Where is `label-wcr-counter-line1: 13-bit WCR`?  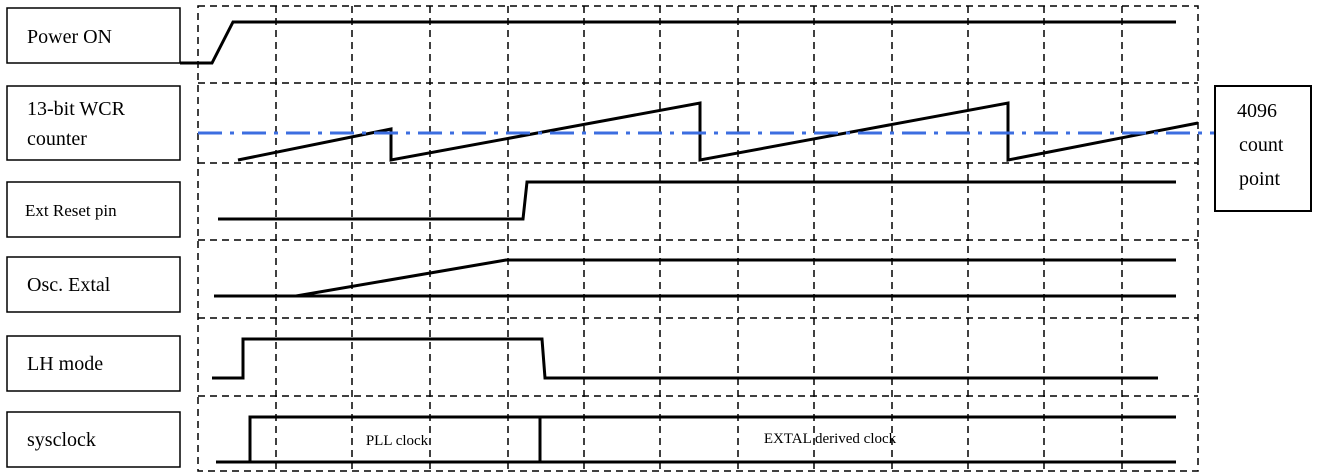 label-wcr-counter-line1: 13-bit WCR is located at coordinates (76, 109).